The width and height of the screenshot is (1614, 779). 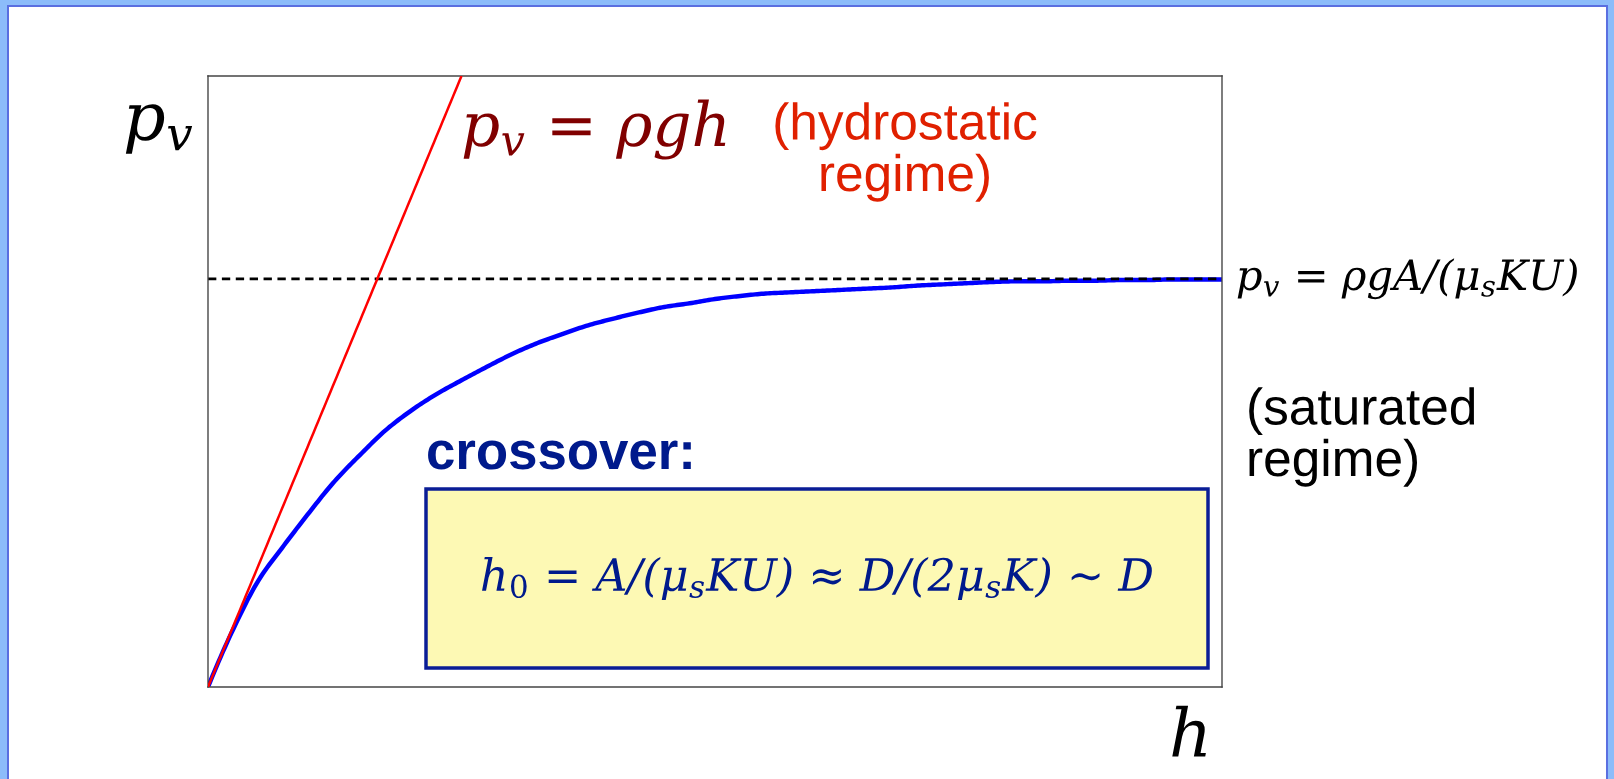 What do you see at coordinates (1362, 437) in the screenshot?
I see `text: (saturated regime)` at bounding box center [1362, 437].